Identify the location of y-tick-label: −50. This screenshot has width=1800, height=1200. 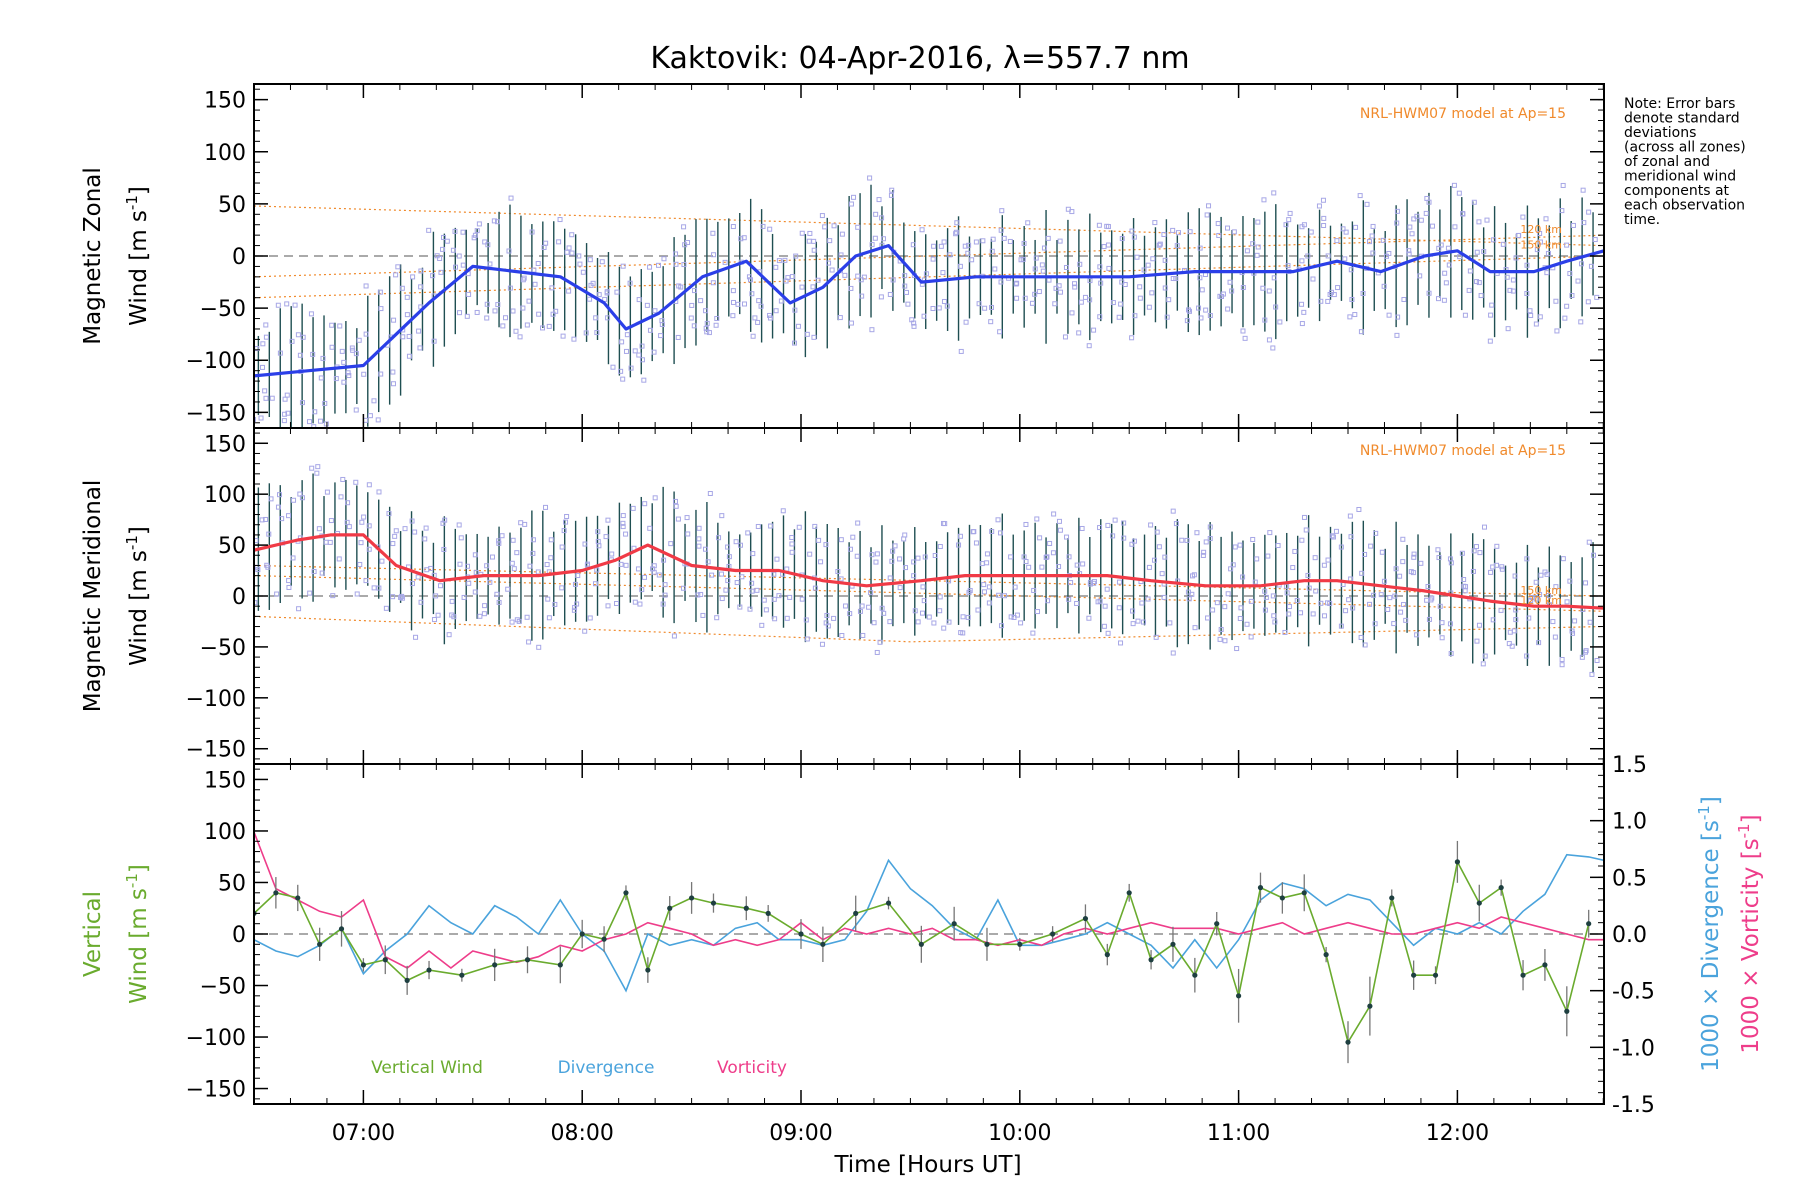
(223, 309).